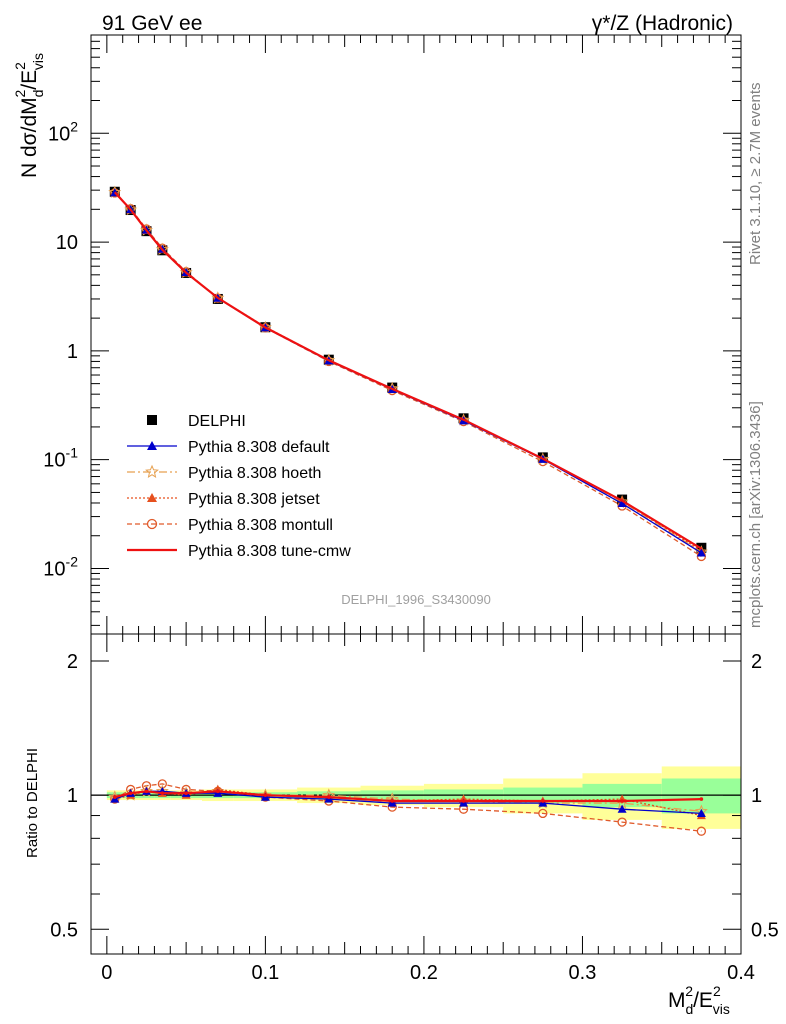 The height and width of the screenshot is (1024, 786). What do you see at coordinates (701, 796) in the screenshot?
I see `ratio-band-inner` at bounding box center [701, 796].